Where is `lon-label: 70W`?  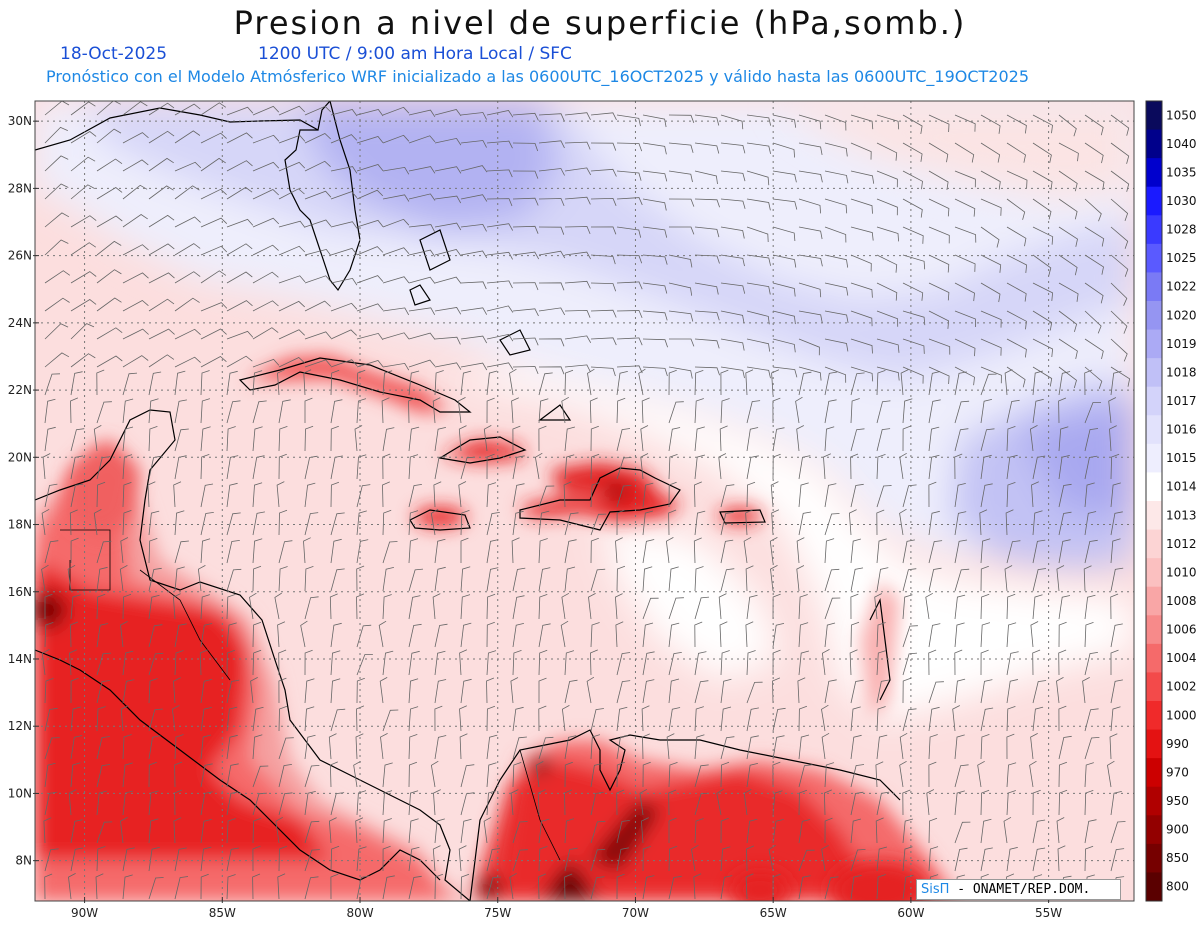 lon-label: 70W is located at coordinates (635, 913).